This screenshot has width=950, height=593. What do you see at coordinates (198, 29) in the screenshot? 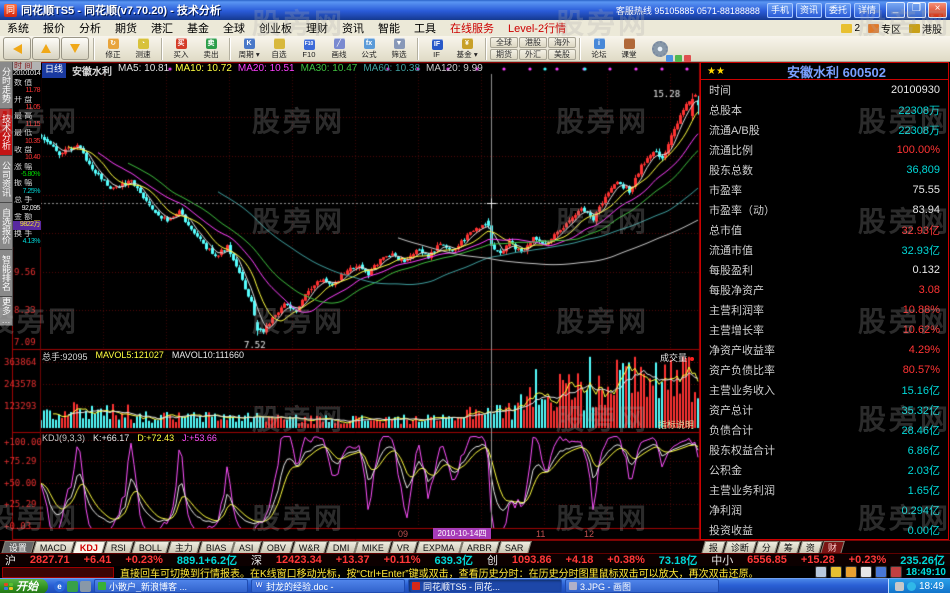
I see `menu-item-5: 基金` at bounding box center [198, 29].